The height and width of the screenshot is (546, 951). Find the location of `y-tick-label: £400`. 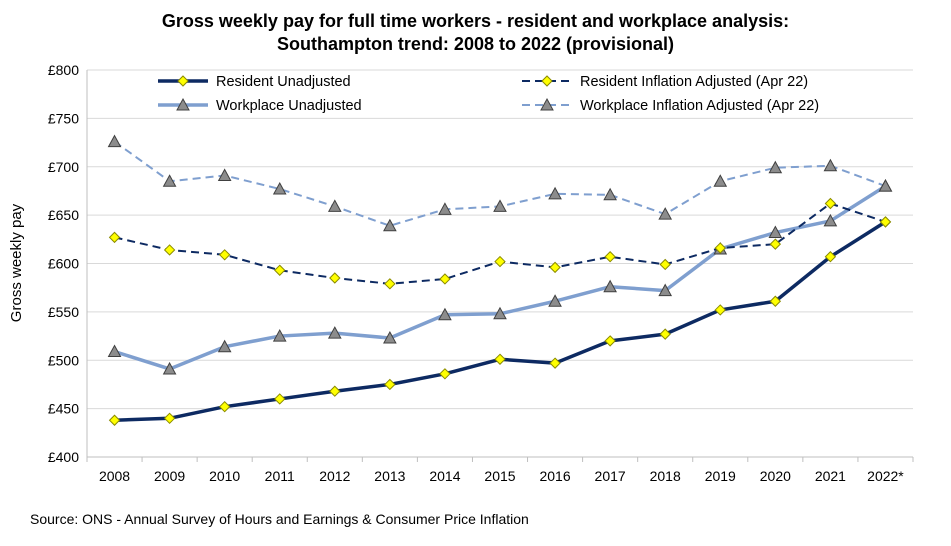

y-tick-label: £400 is located at coordinates (63, 457).